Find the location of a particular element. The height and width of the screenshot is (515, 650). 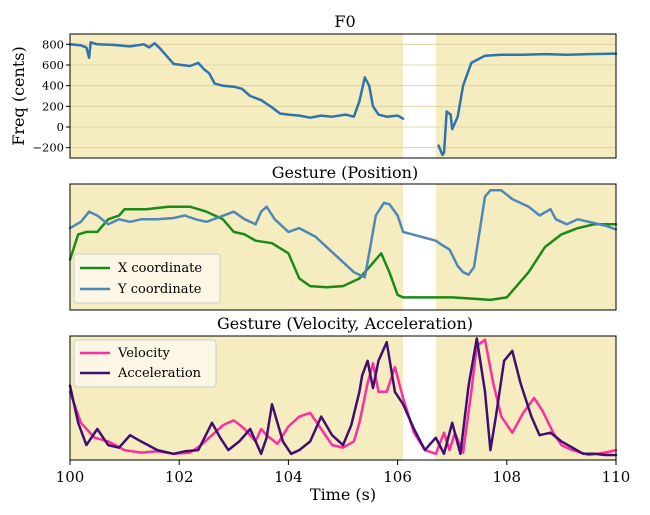

x-tick-label: 110 is located at coordinates (616, 477).